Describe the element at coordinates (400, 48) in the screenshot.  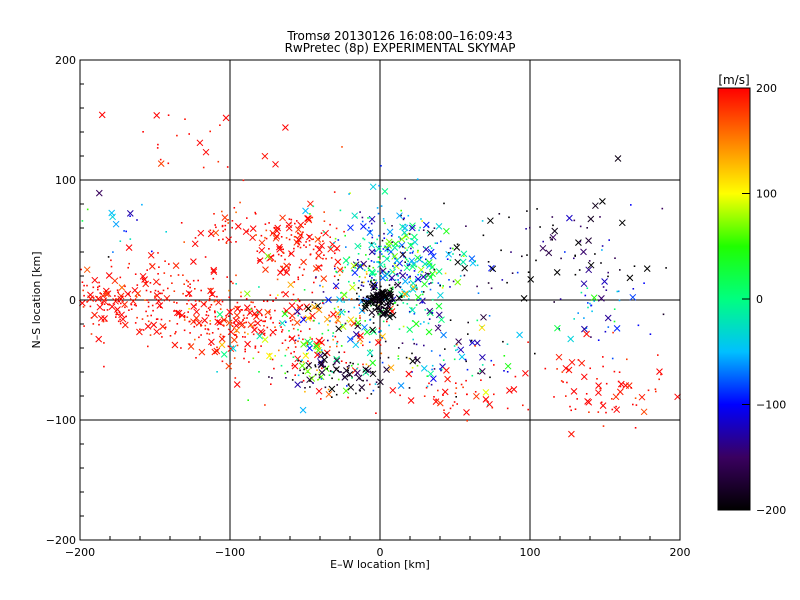
I see `chart-subtitle: RwPretec (8p) EXPERIMENTAL SKYMAP` at that location.